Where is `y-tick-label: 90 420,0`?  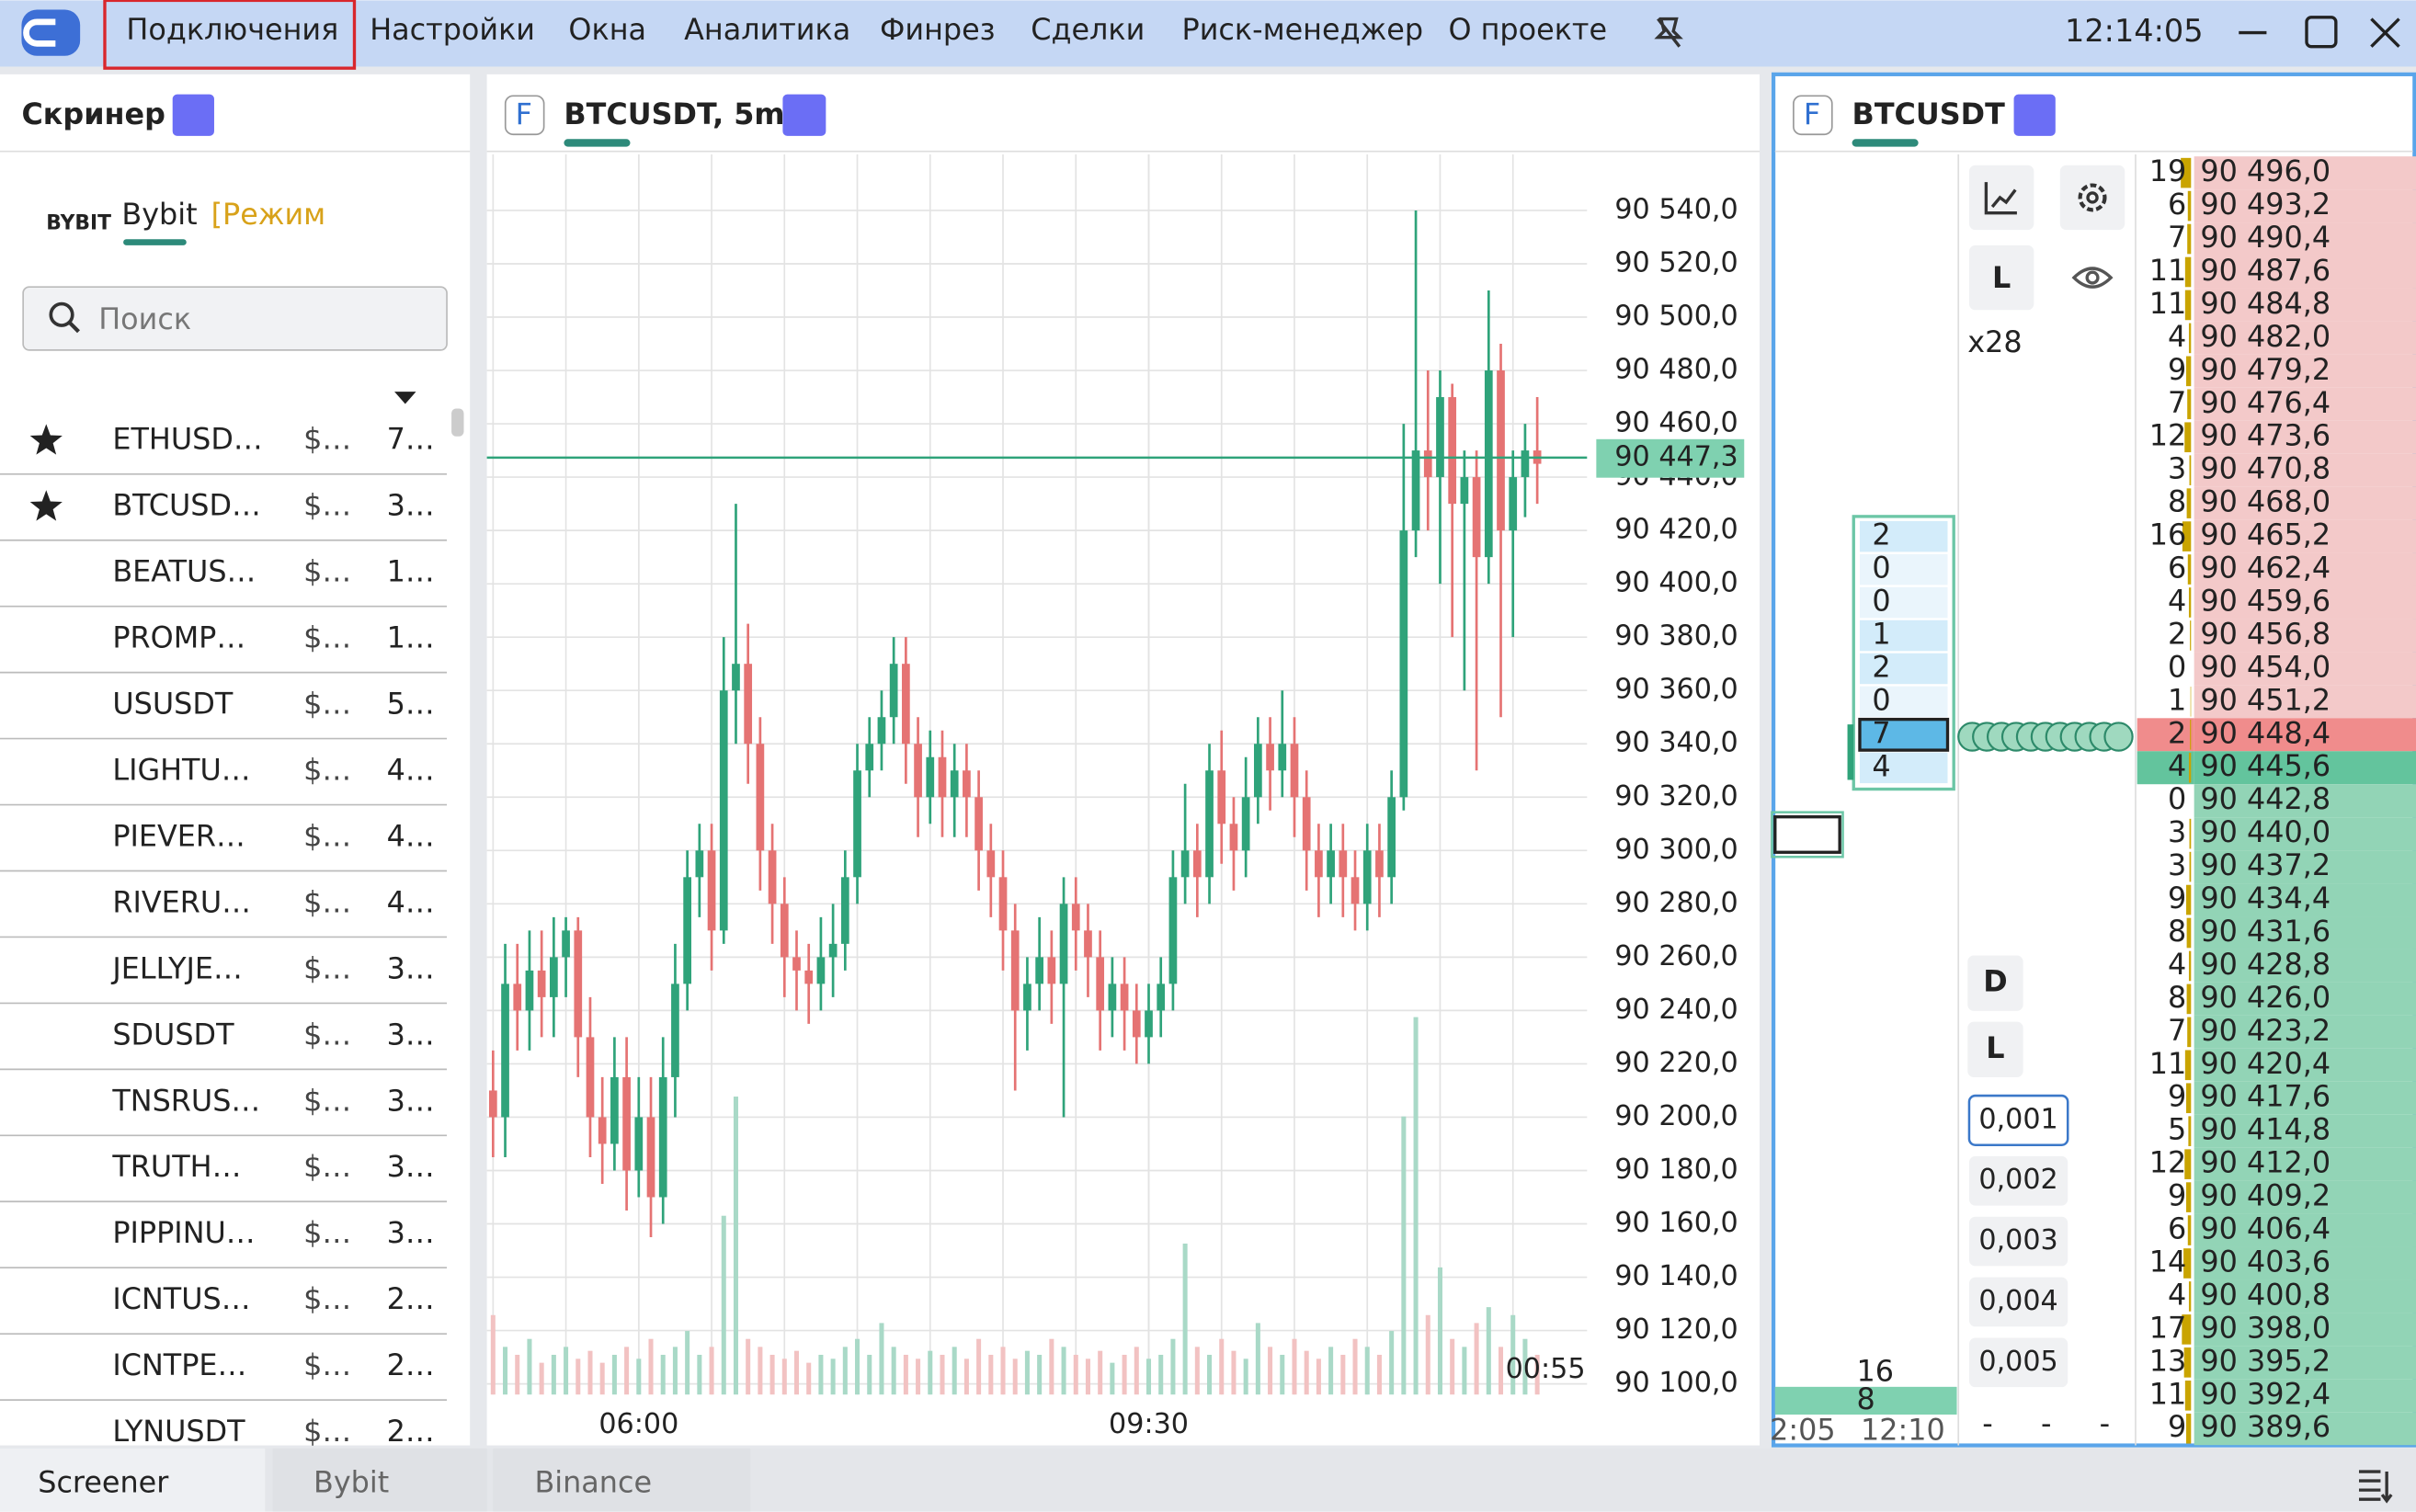
y-tick-label: 90 420,0 is located at coordinates (1676, 530).